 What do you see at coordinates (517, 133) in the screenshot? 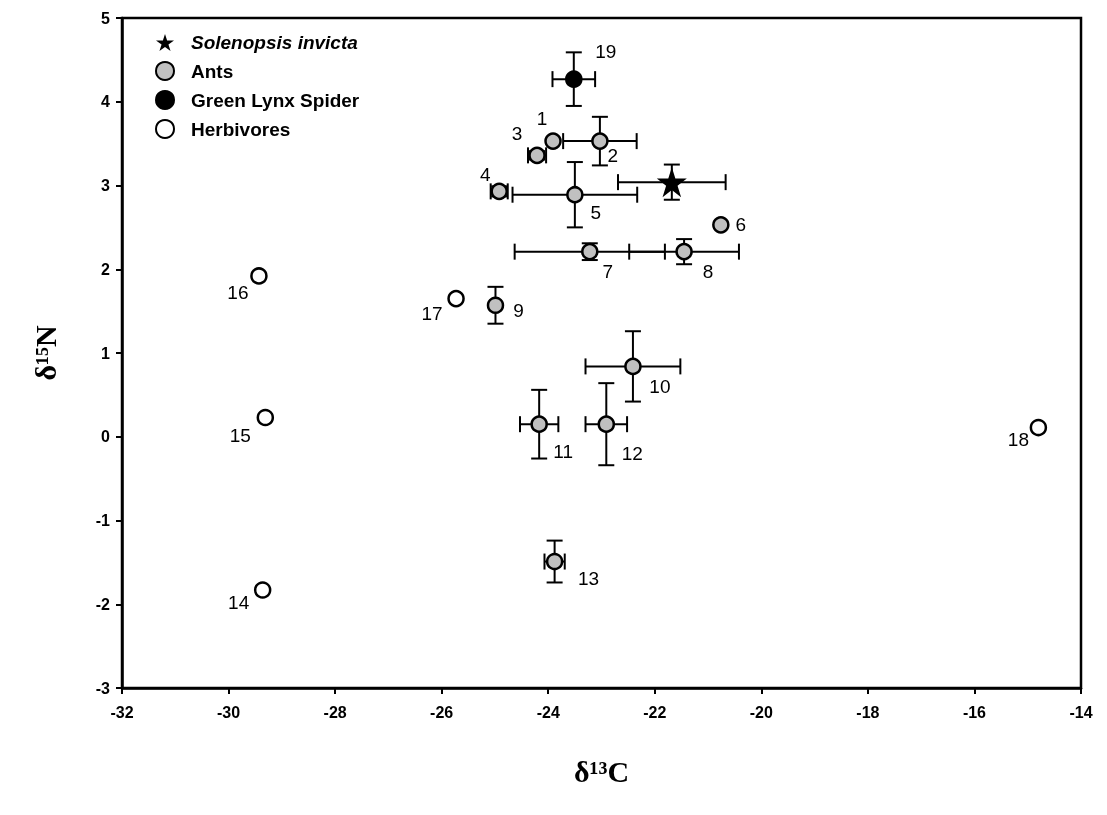
I see `annotation: 3` at bounding box center [517, 133].